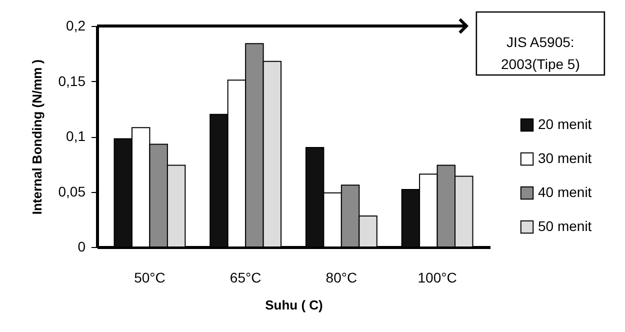 This screenshot has width=625, height=332. Describe the element at coordinates (76, 26) in the screenshot. I see `y-tick-label: 0,2` at that location.